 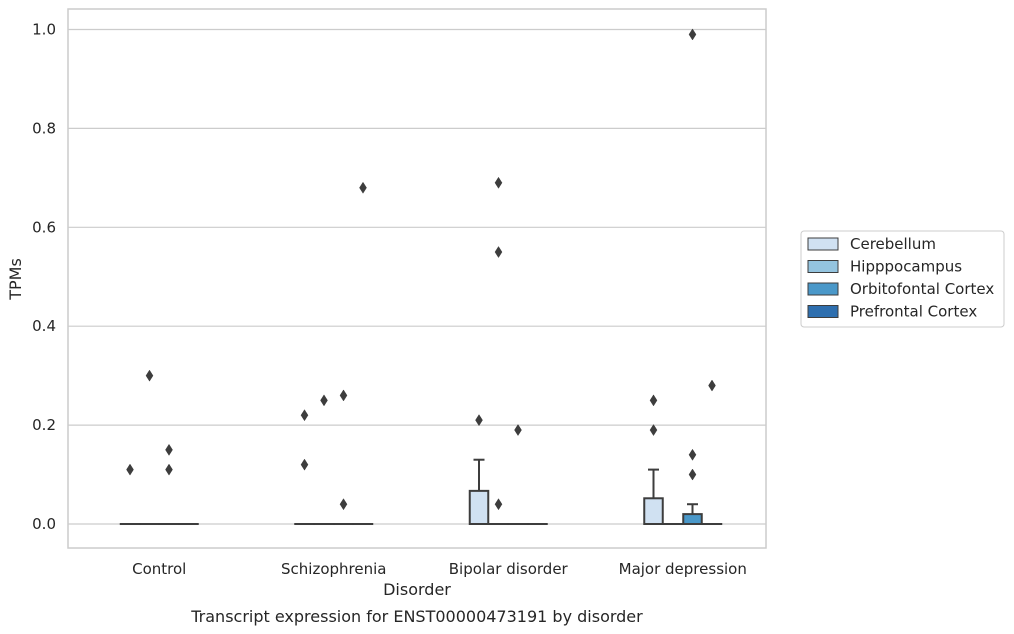 I want to click on legend-item: Prefrontal Cortex, so click(x=892, y=312).